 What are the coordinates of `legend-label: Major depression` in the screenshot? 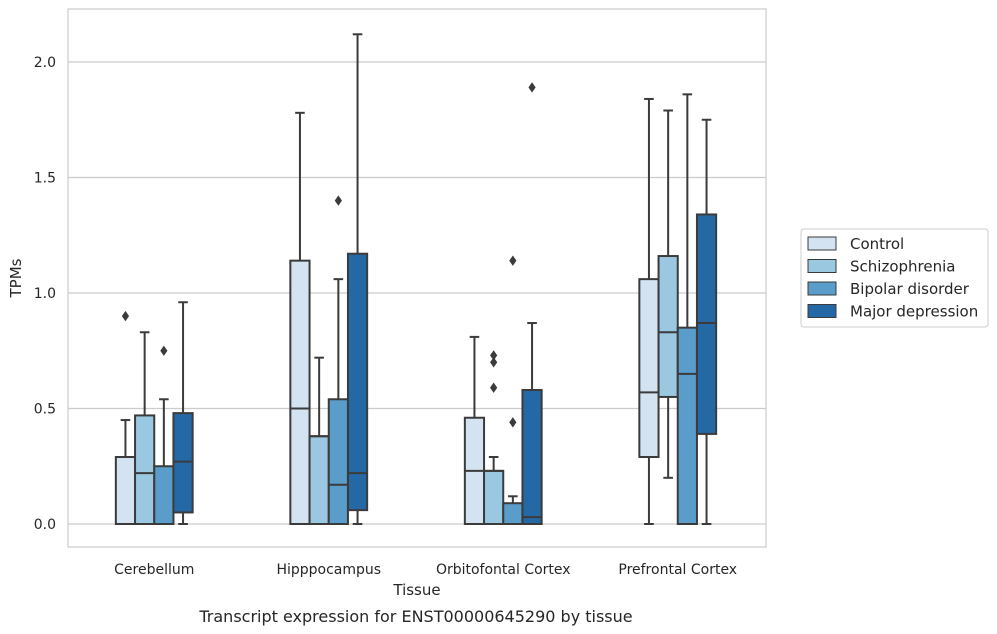 It's located at (914, 312).